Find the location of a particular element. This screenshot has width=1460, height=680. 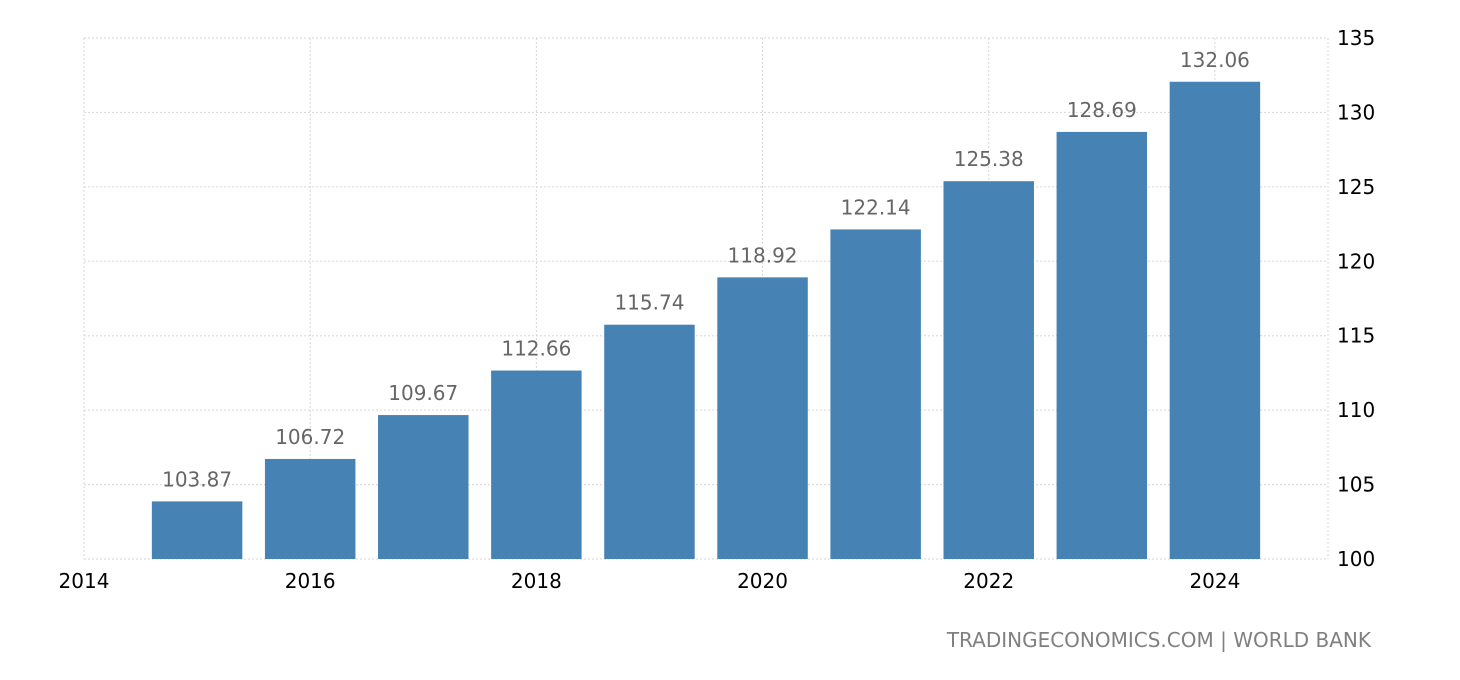

data-label-2021: 122.14 is located at coordinates (876, 207).